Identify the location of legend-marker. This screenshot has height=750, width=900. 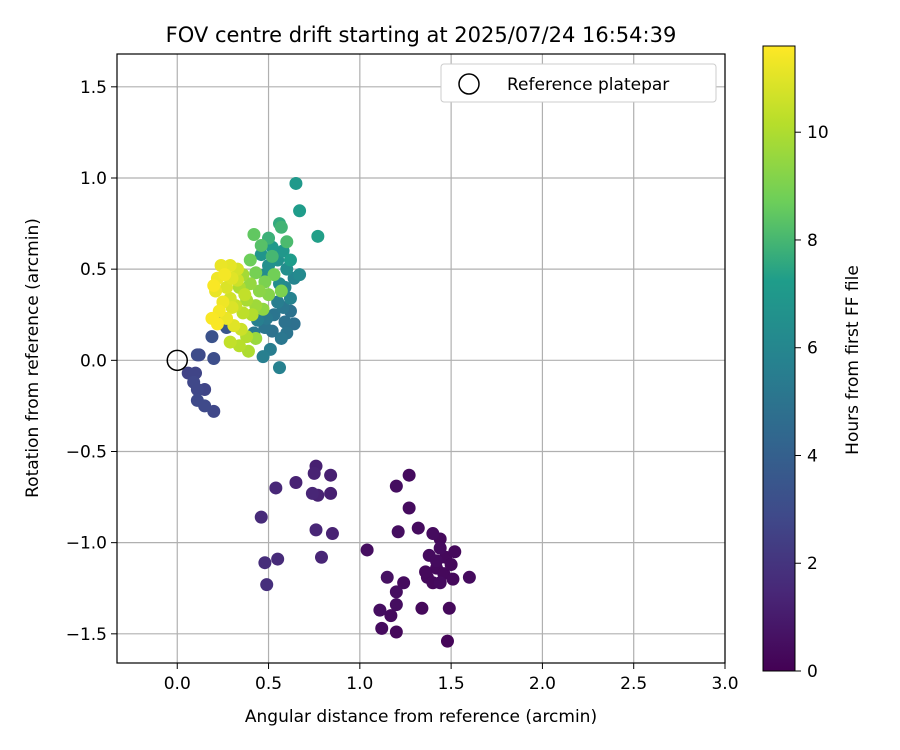
(469, 84).